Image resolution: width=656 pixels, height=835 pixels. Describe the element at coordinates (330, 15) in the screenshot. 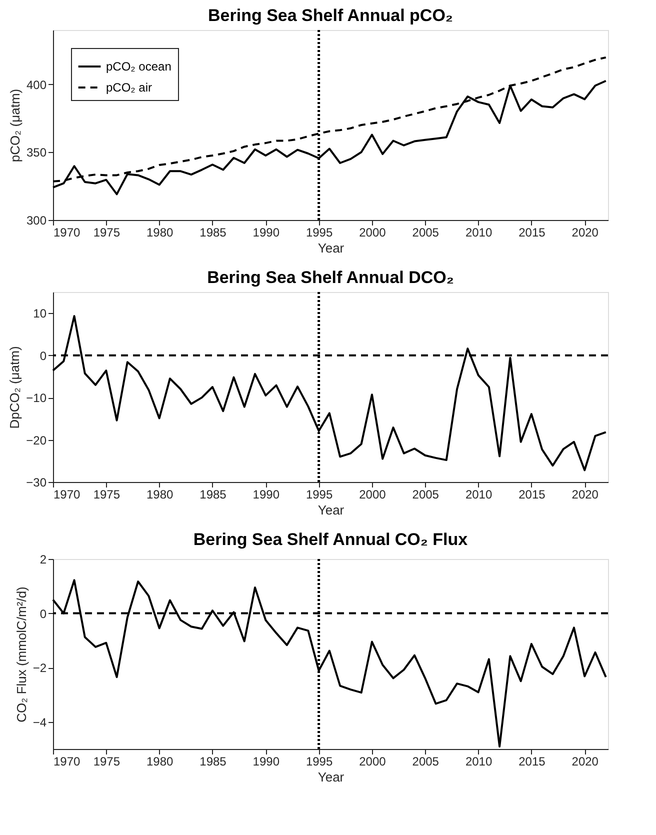

I see `chart-title: Bering Sea Shelf Annual pCO₂` at that location.